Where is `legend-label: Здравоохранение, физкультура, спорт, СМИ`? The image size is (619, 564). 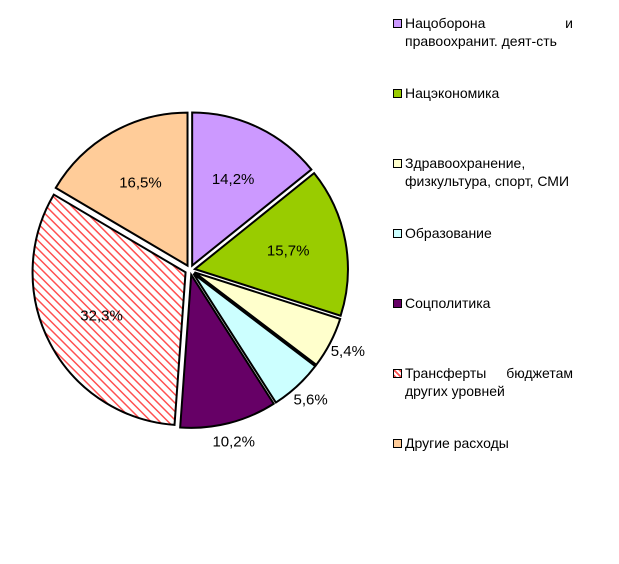
legend-label: Здравоохранение, физкультура, спорт, СМИ is located at coordinates (487, 172).